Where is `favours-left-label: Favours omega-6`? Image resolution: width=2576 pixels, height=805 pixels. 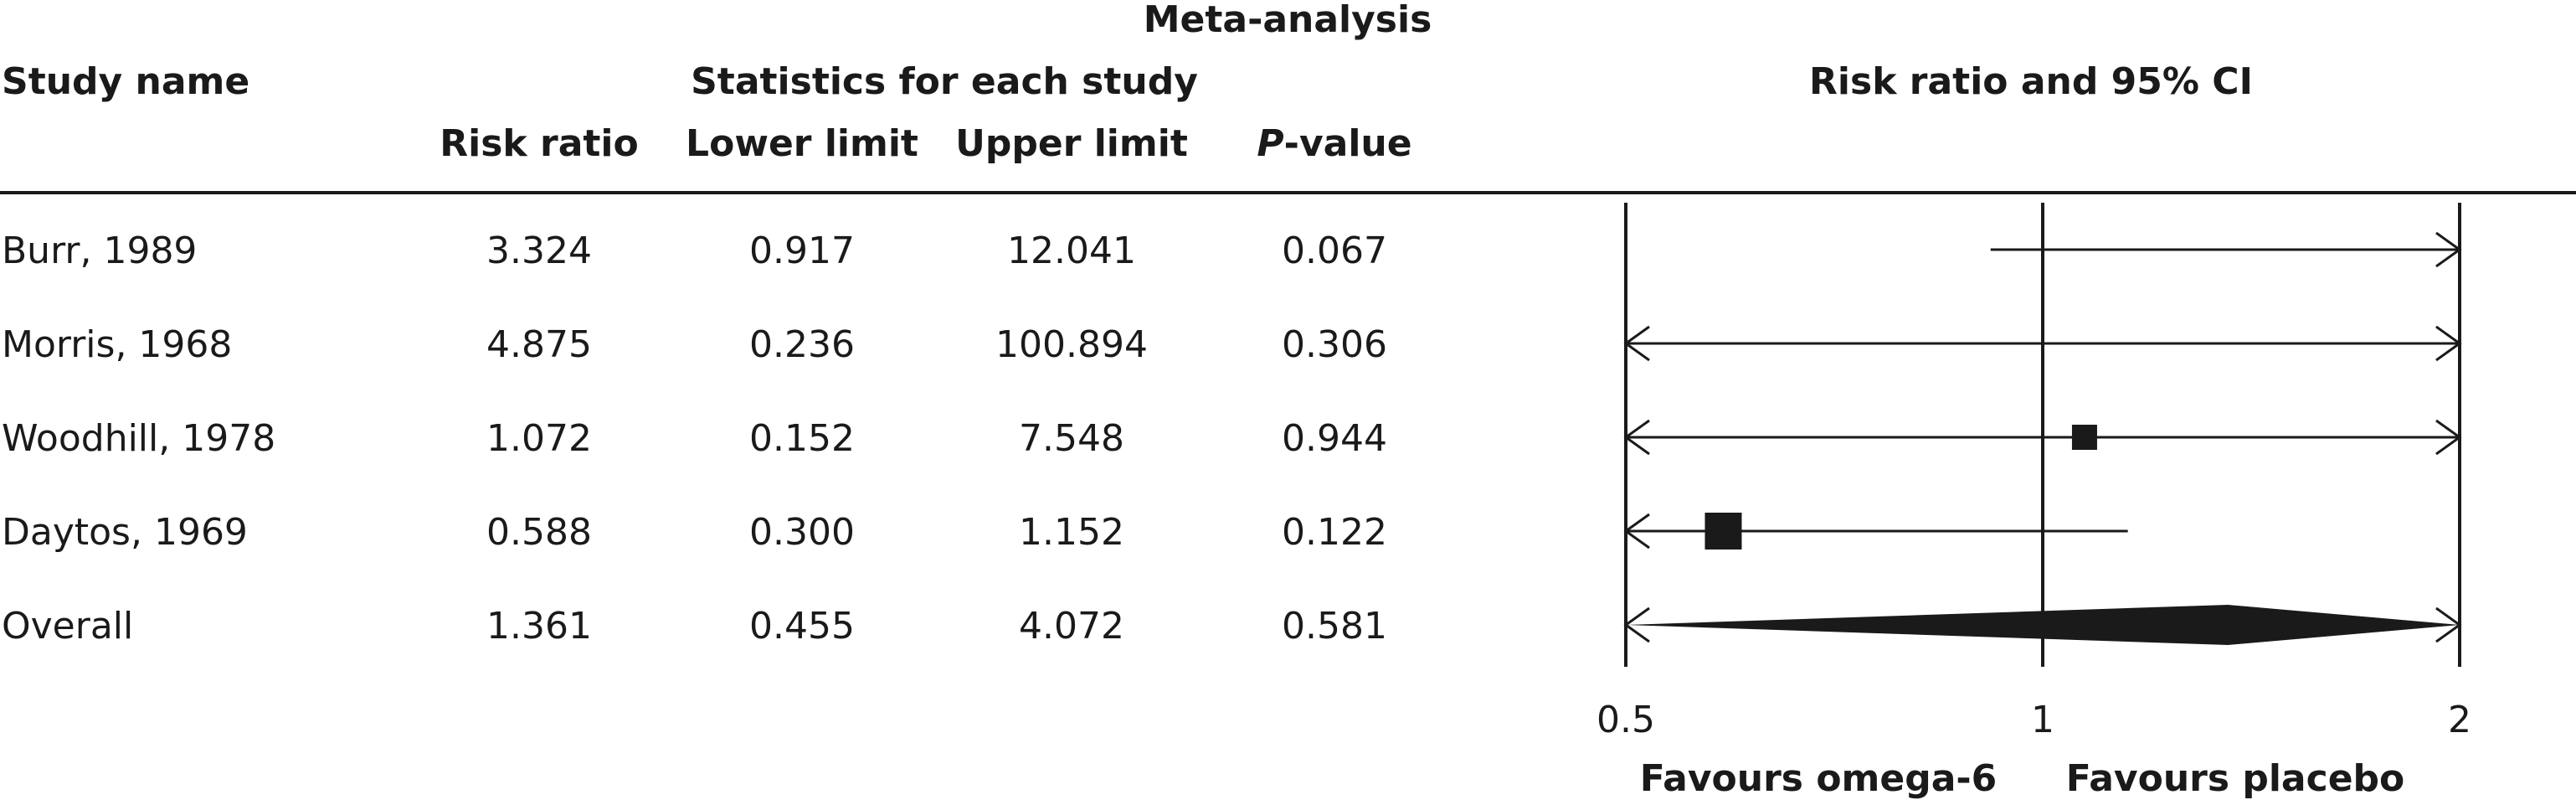
favours-left-label: Favours omega-6 is located at coordinates (1818, 779).